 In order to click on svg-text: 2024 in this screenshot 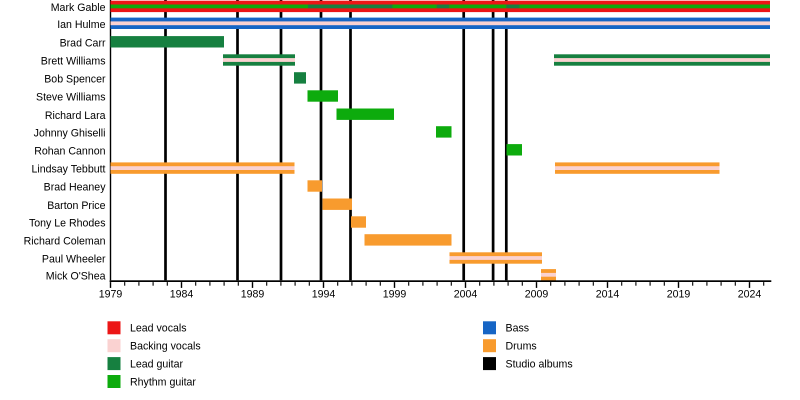, I will do `click(750, 294)`.